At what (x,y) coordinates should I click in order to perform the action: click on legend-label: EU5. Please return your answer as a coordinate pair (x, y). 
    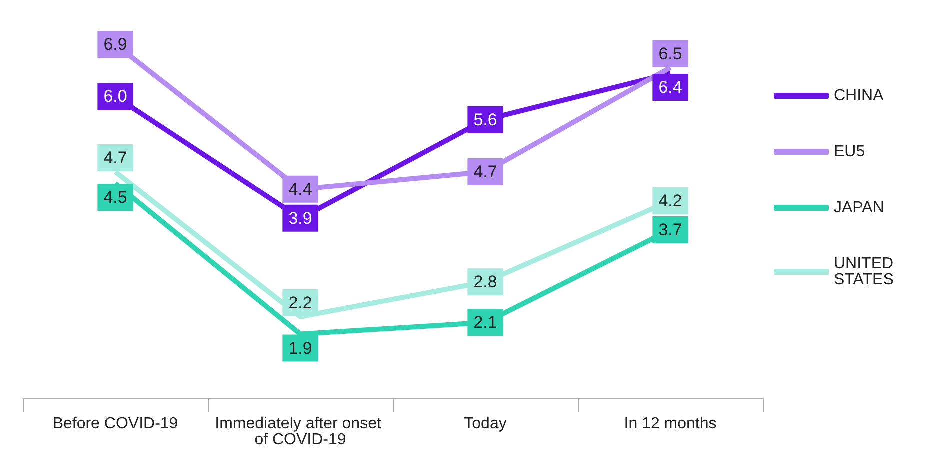
    Looking at the image, I should click on (850, 152).